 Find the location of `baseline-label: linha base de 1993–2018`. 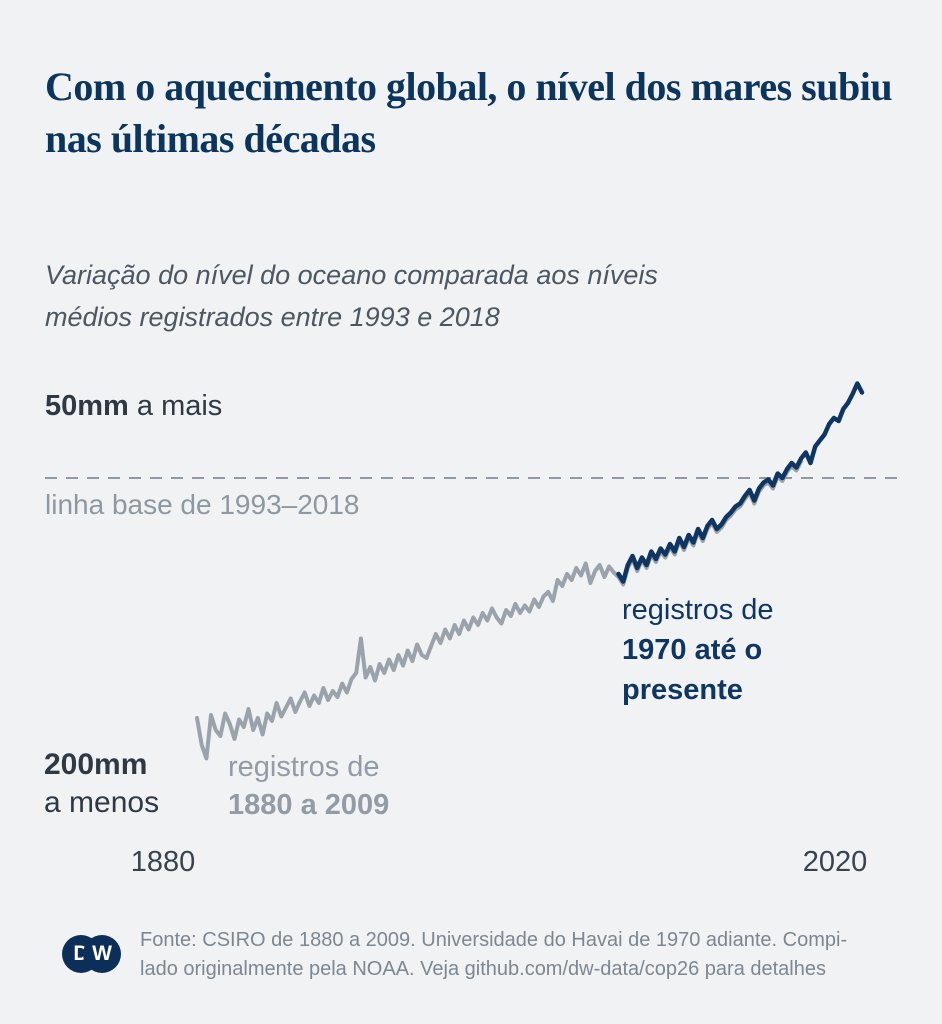

baseline-label: linha base de 1993–2018 is located at coordinates (202, 504).